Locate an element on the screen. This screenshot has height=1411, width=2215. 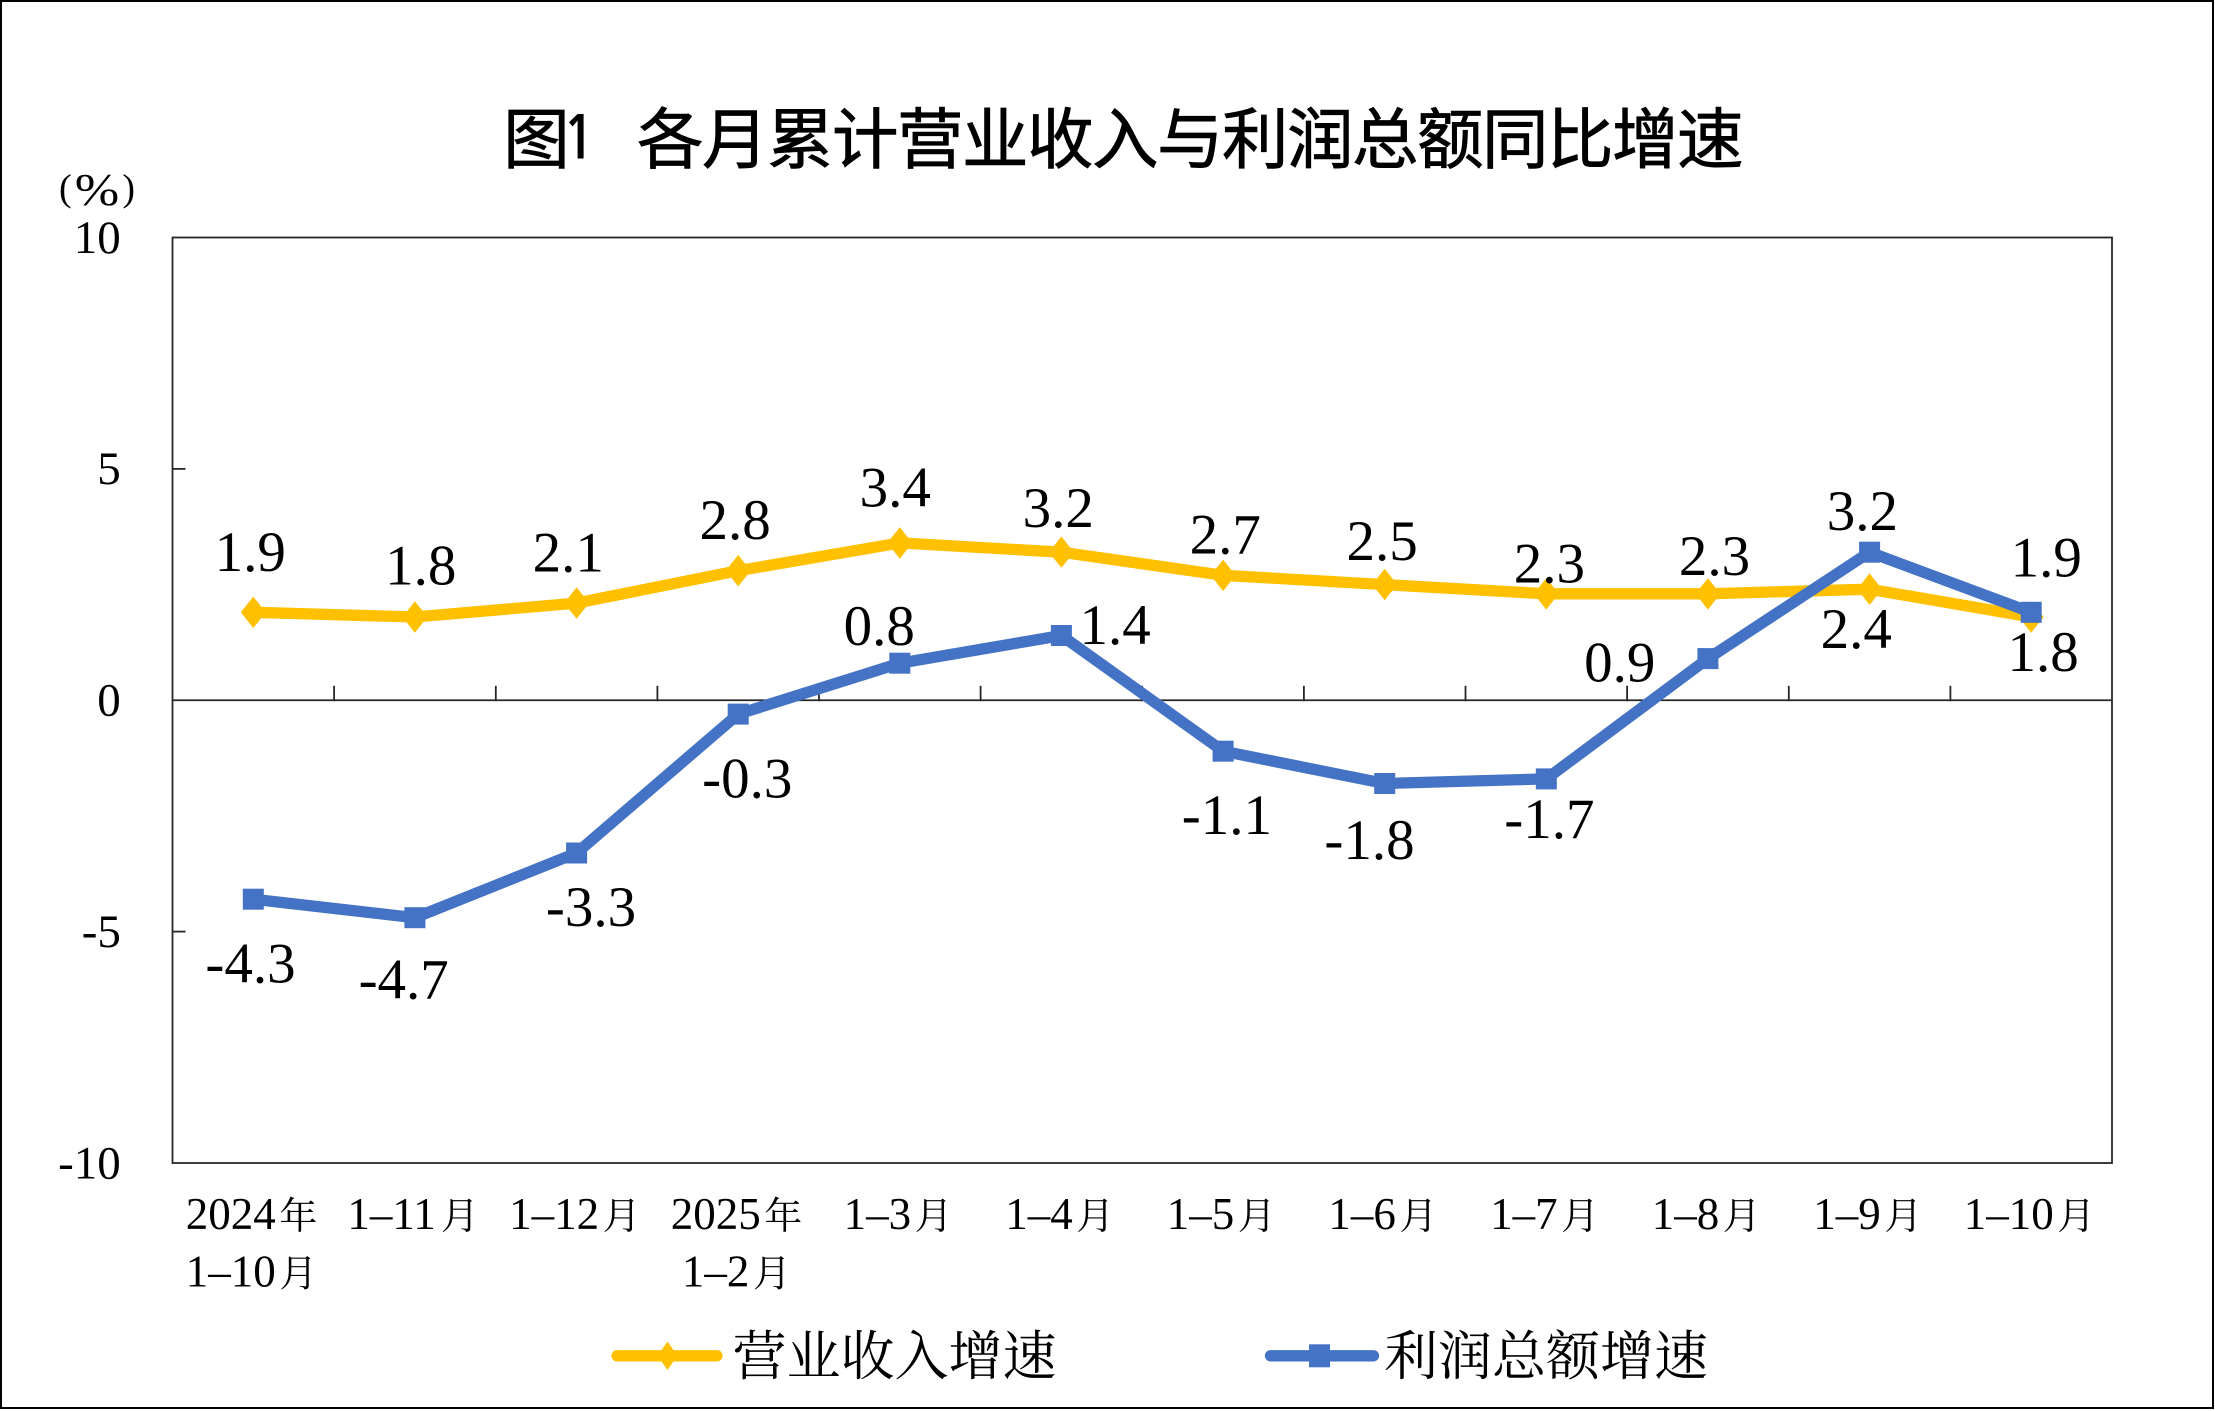
svg-text: 1–4 is located at coordinates (1038, 1214).